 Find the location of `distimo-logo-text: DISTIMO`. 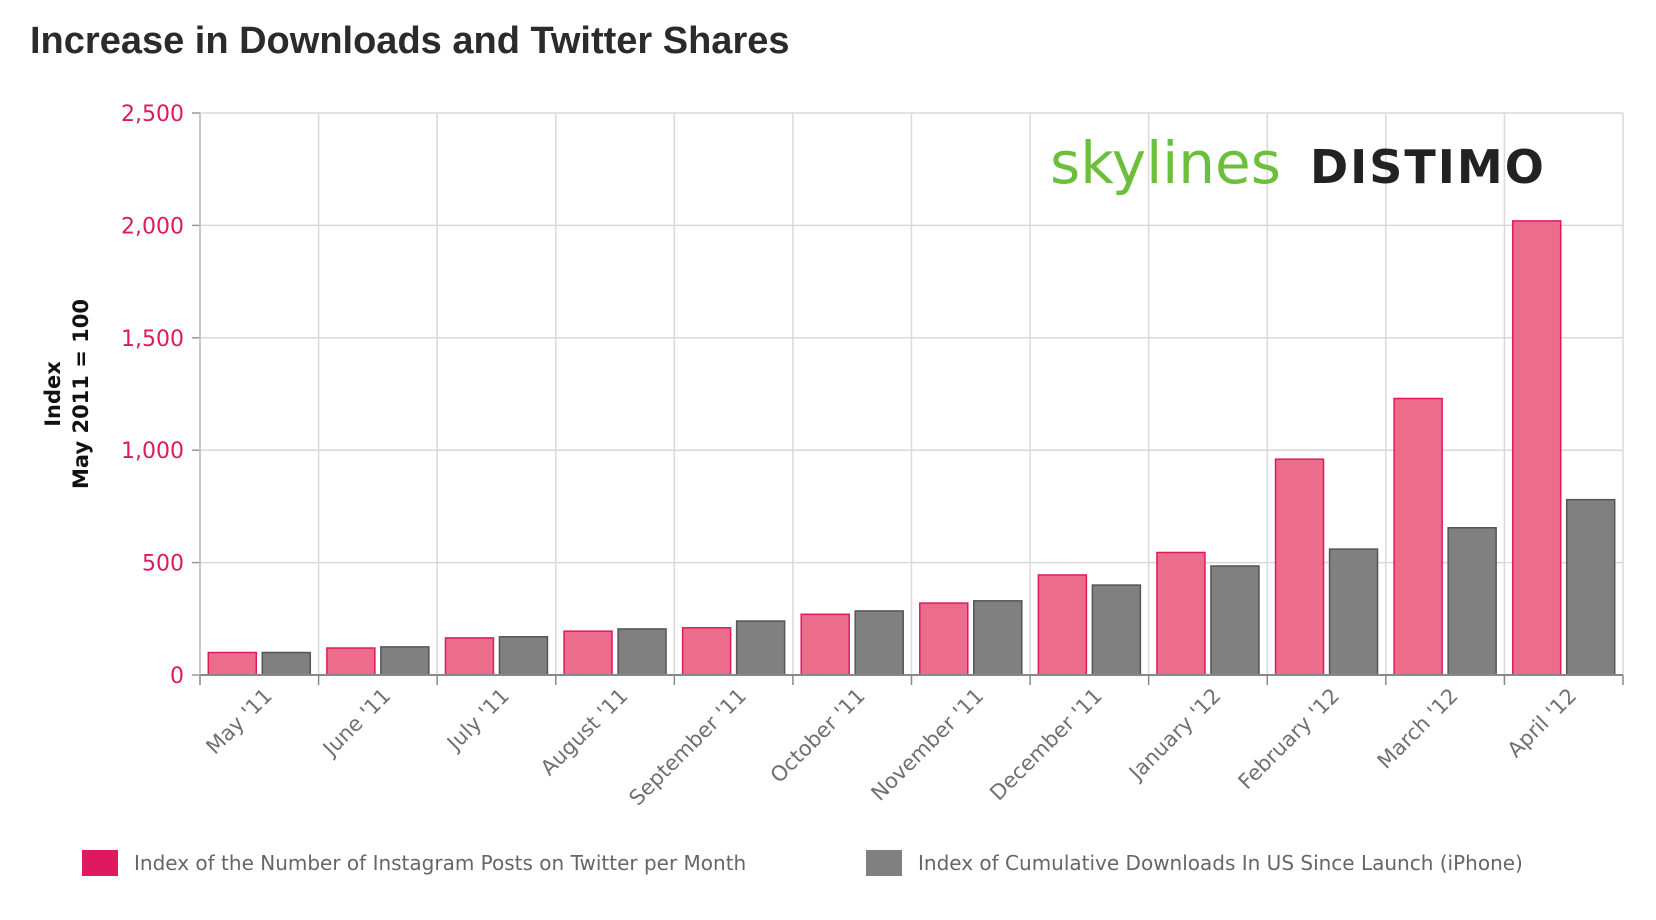

distimo-logo-text: DISTIMO is located at coordinates (1428, 167).